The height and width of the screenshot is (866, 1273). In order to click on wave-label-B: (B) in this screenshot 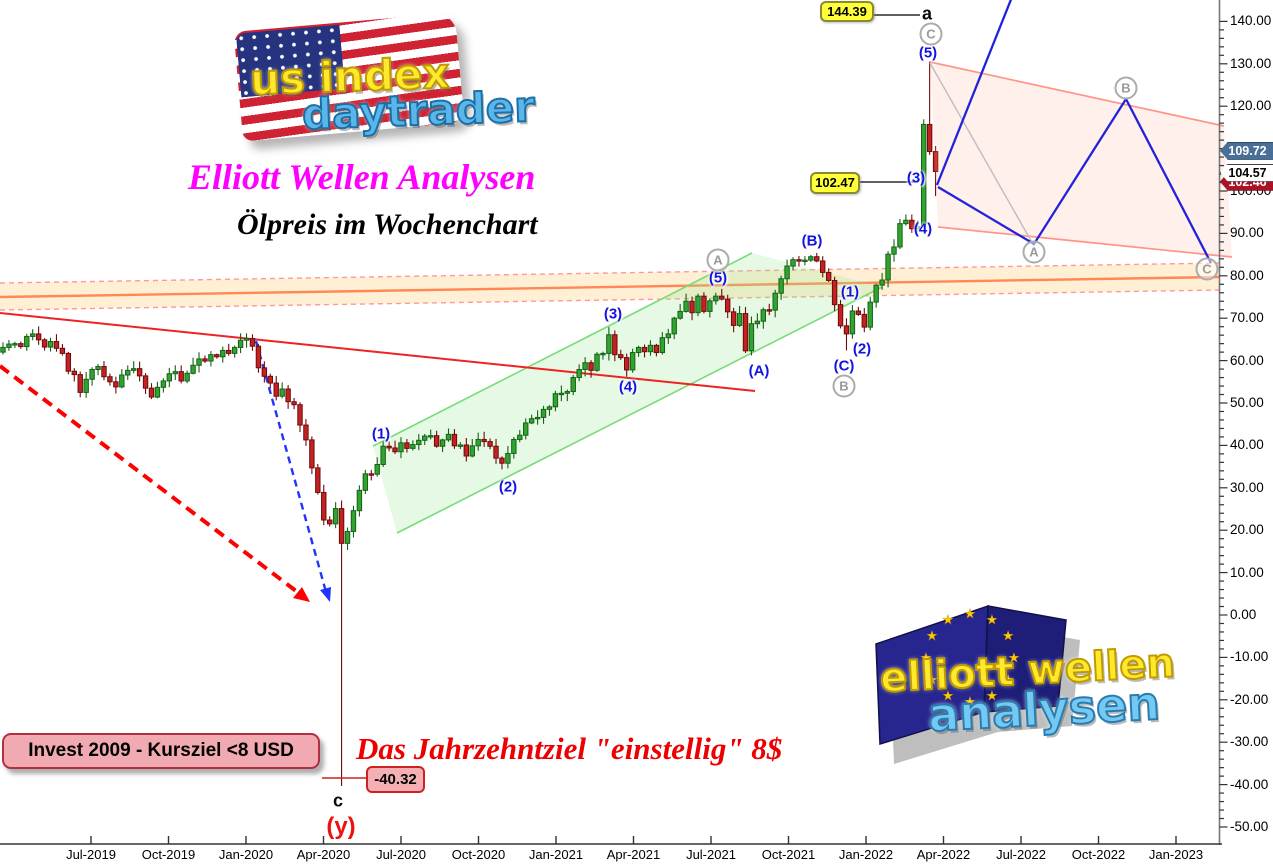, I will do `click(812, 241)`.